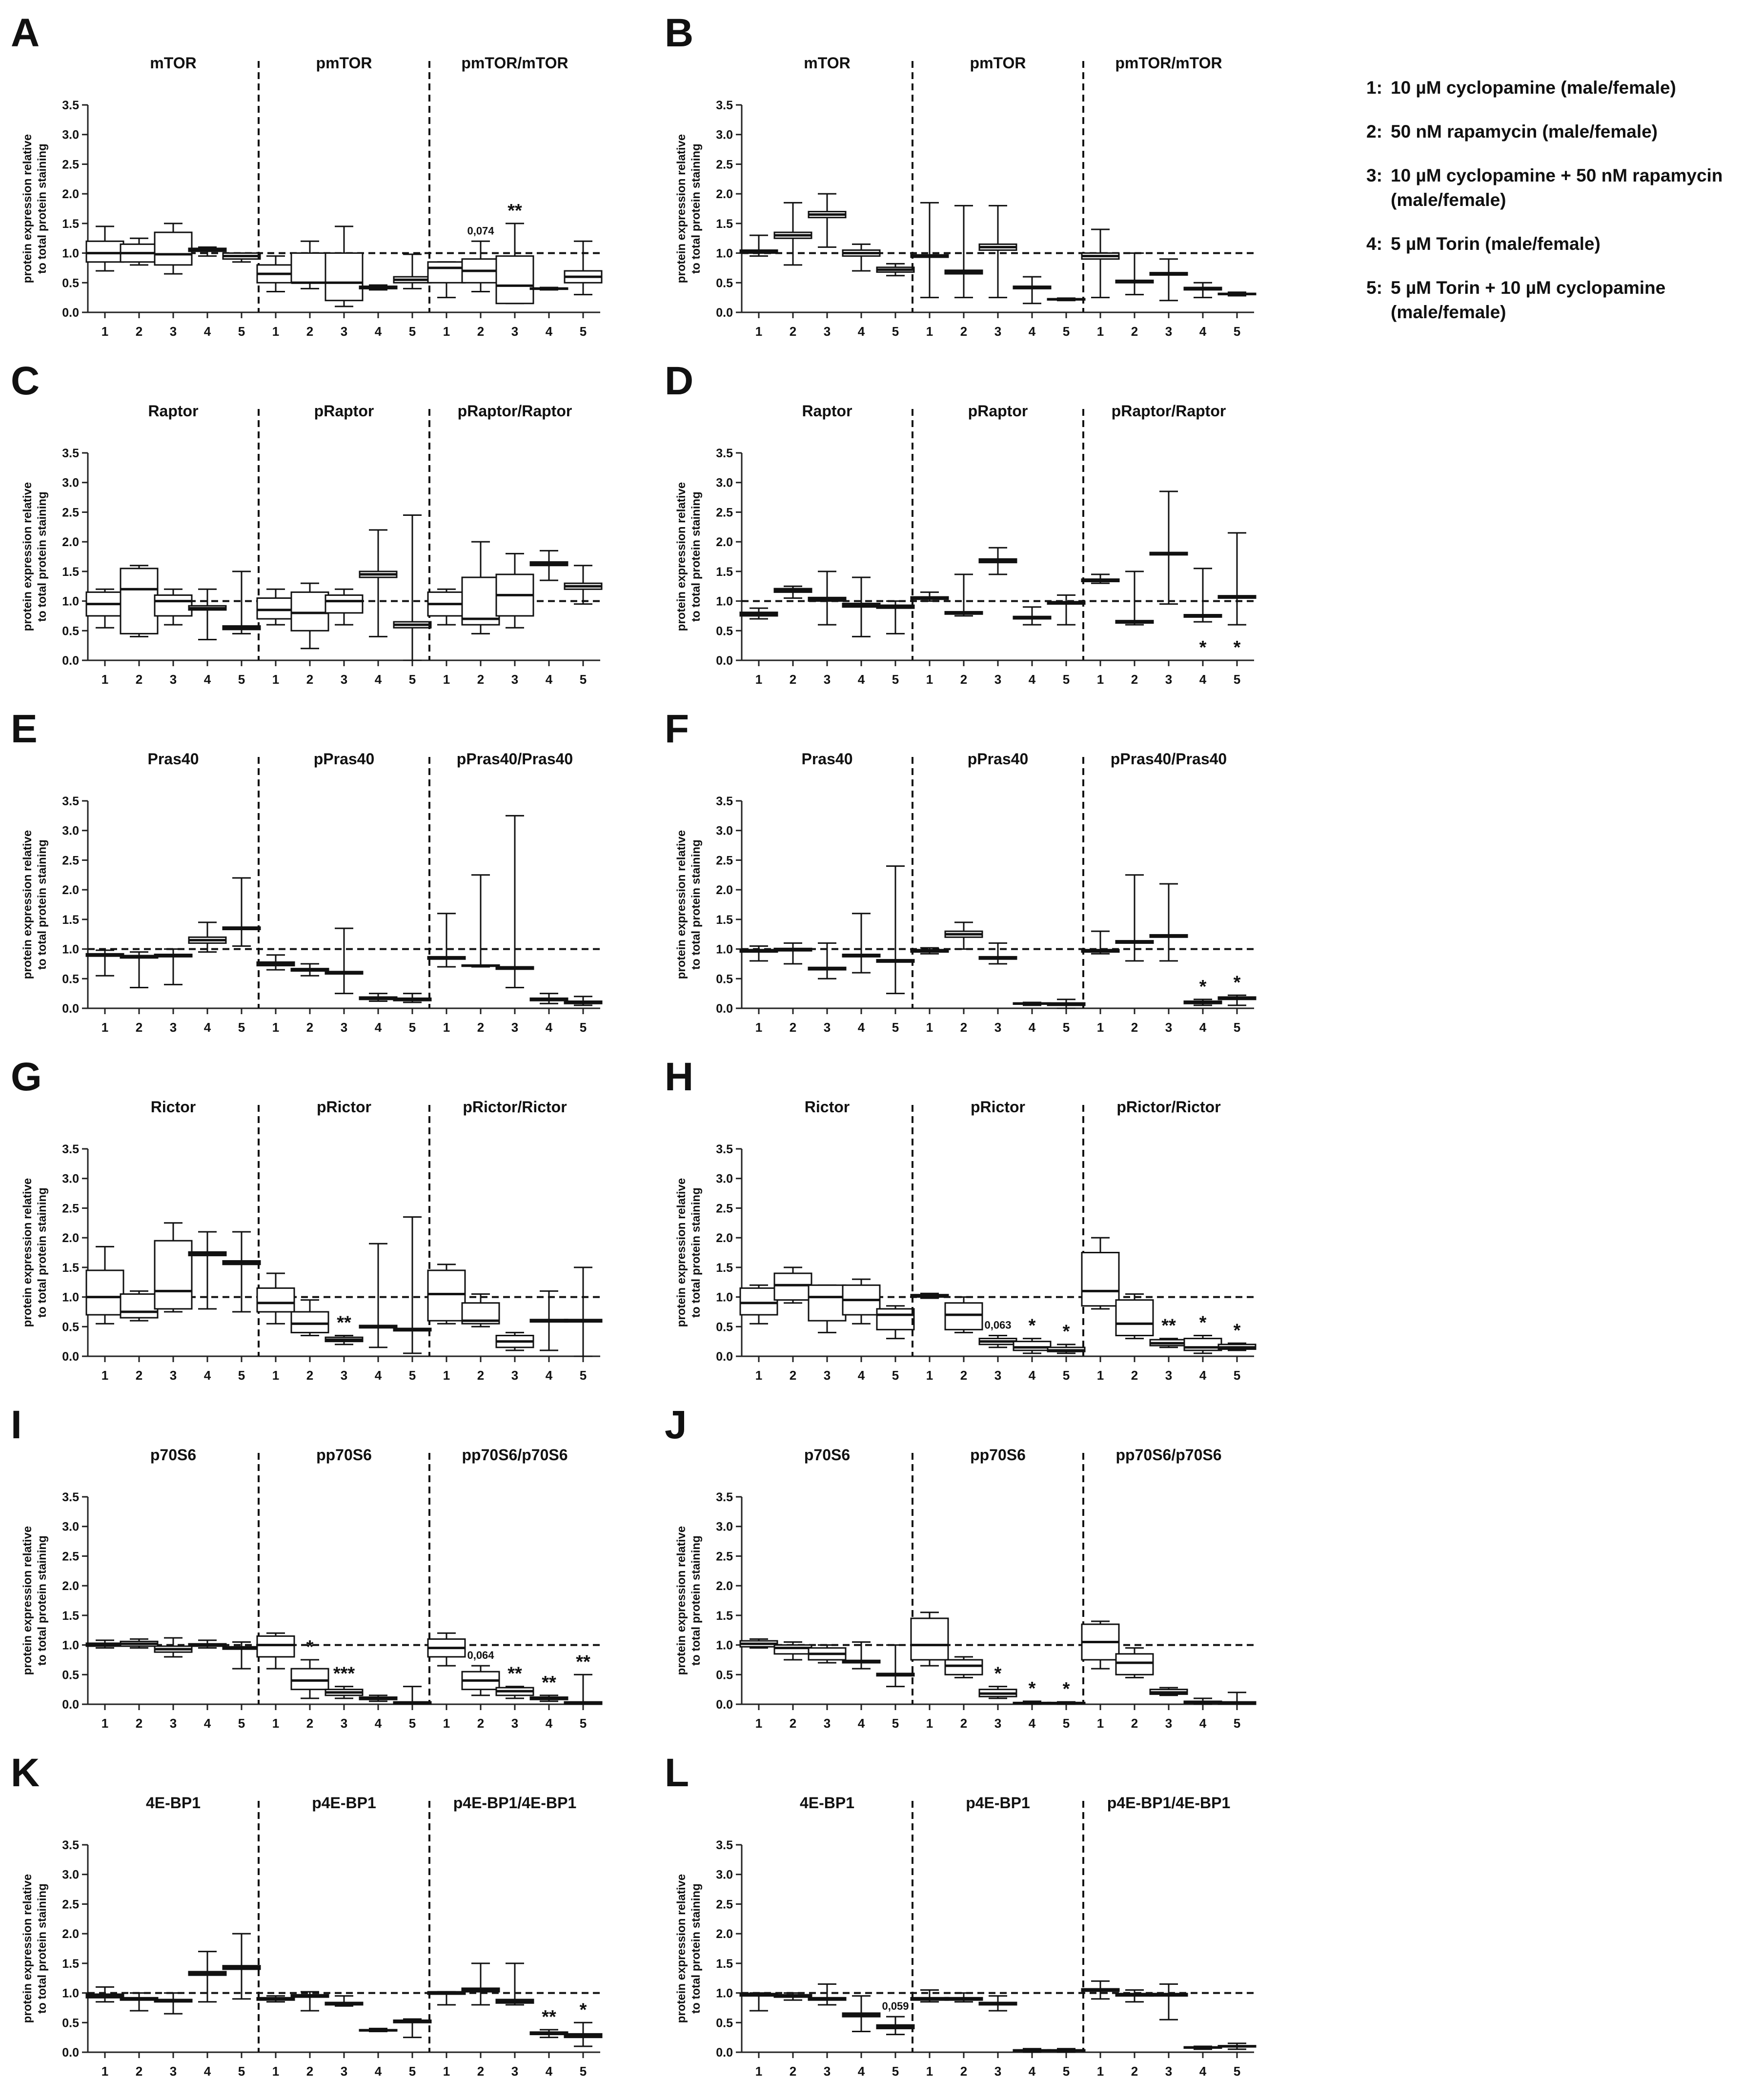 The width and height of the screenshot is (1764, 2082). I want to click on legend-number: 1:, so click(1374, 88).